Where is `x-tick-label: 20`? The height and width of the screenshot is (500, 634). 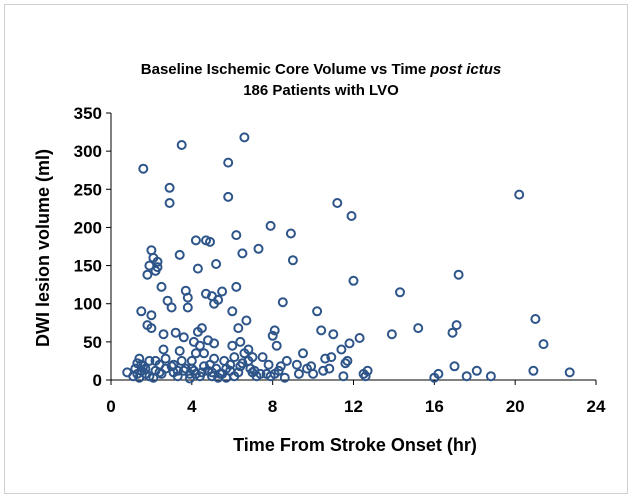
x-tick-label: 20 is located at coordinates (515, 406).